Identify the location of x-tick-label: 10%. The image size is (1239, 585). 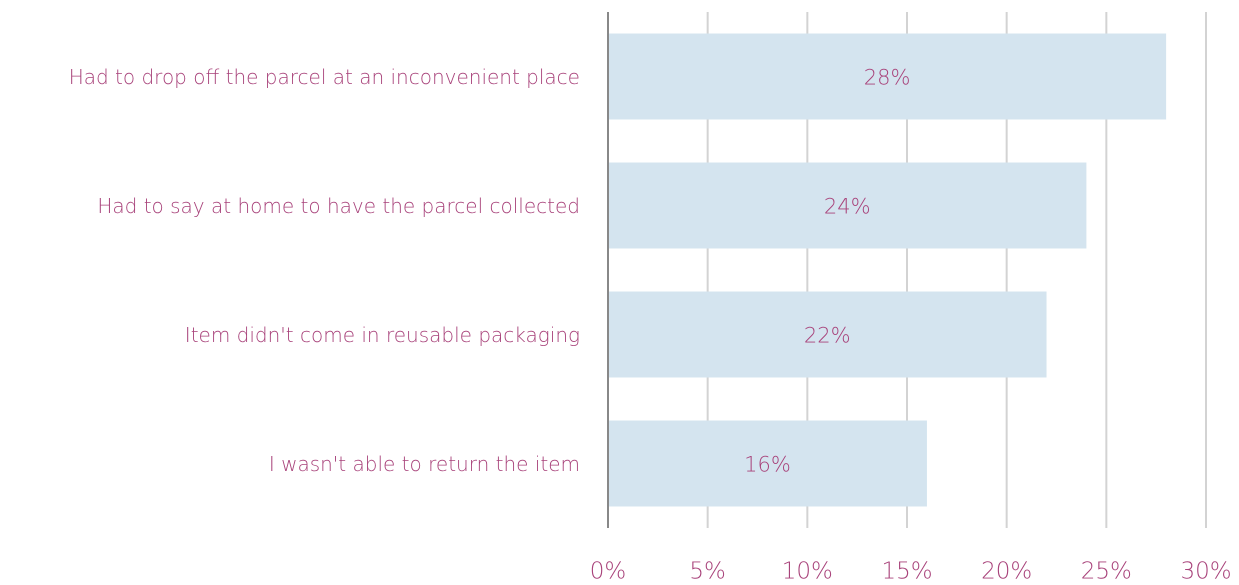
(807, 572).